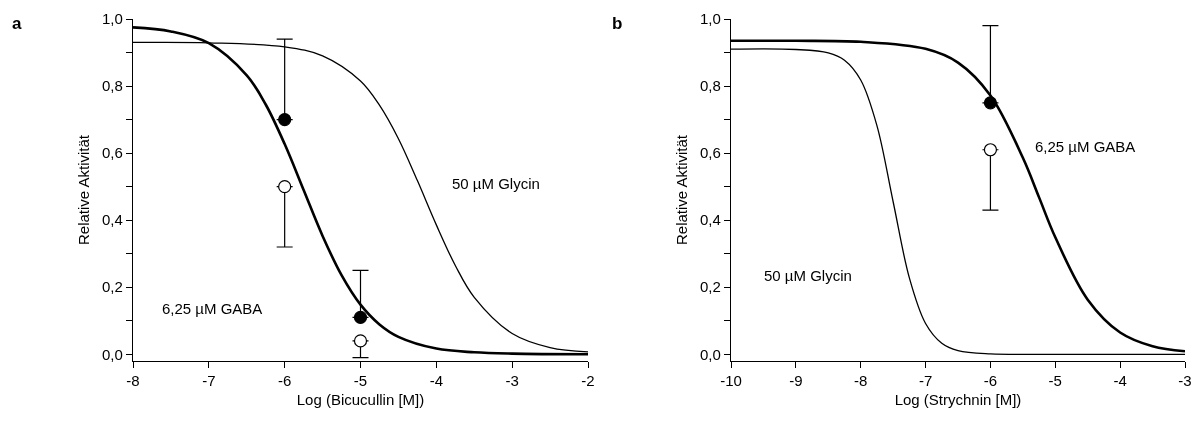 The image size is (1201, 437). Describe the element at coordinates (360, 400) in the screenshot. I see `x-axis-title: Log (Bicucullin [M])` at that location.